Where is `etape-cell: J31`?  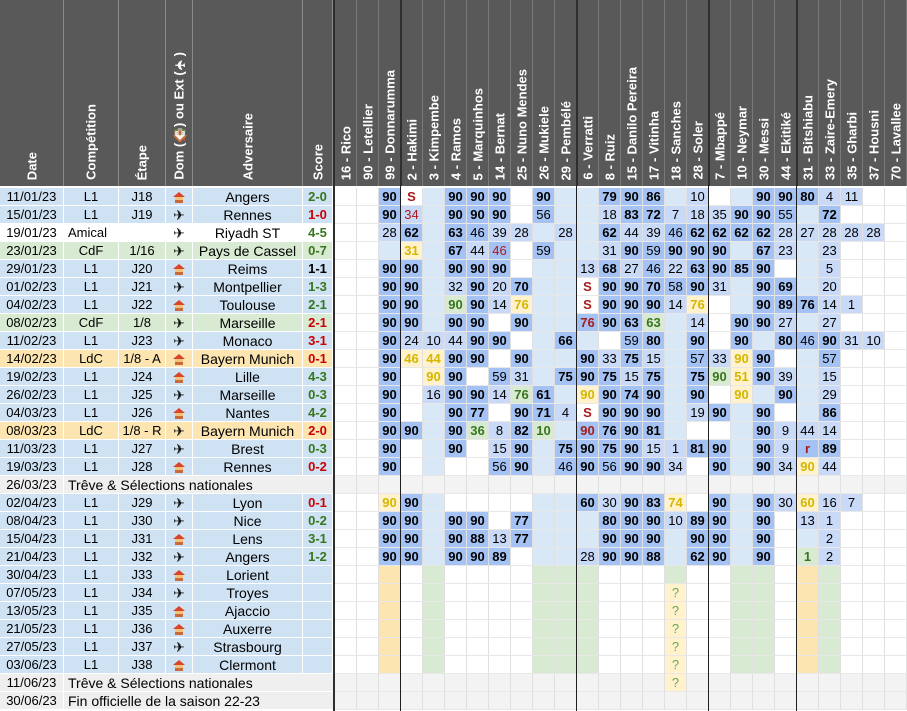 etape-cell: J31 is located at coordinates (142, 539).